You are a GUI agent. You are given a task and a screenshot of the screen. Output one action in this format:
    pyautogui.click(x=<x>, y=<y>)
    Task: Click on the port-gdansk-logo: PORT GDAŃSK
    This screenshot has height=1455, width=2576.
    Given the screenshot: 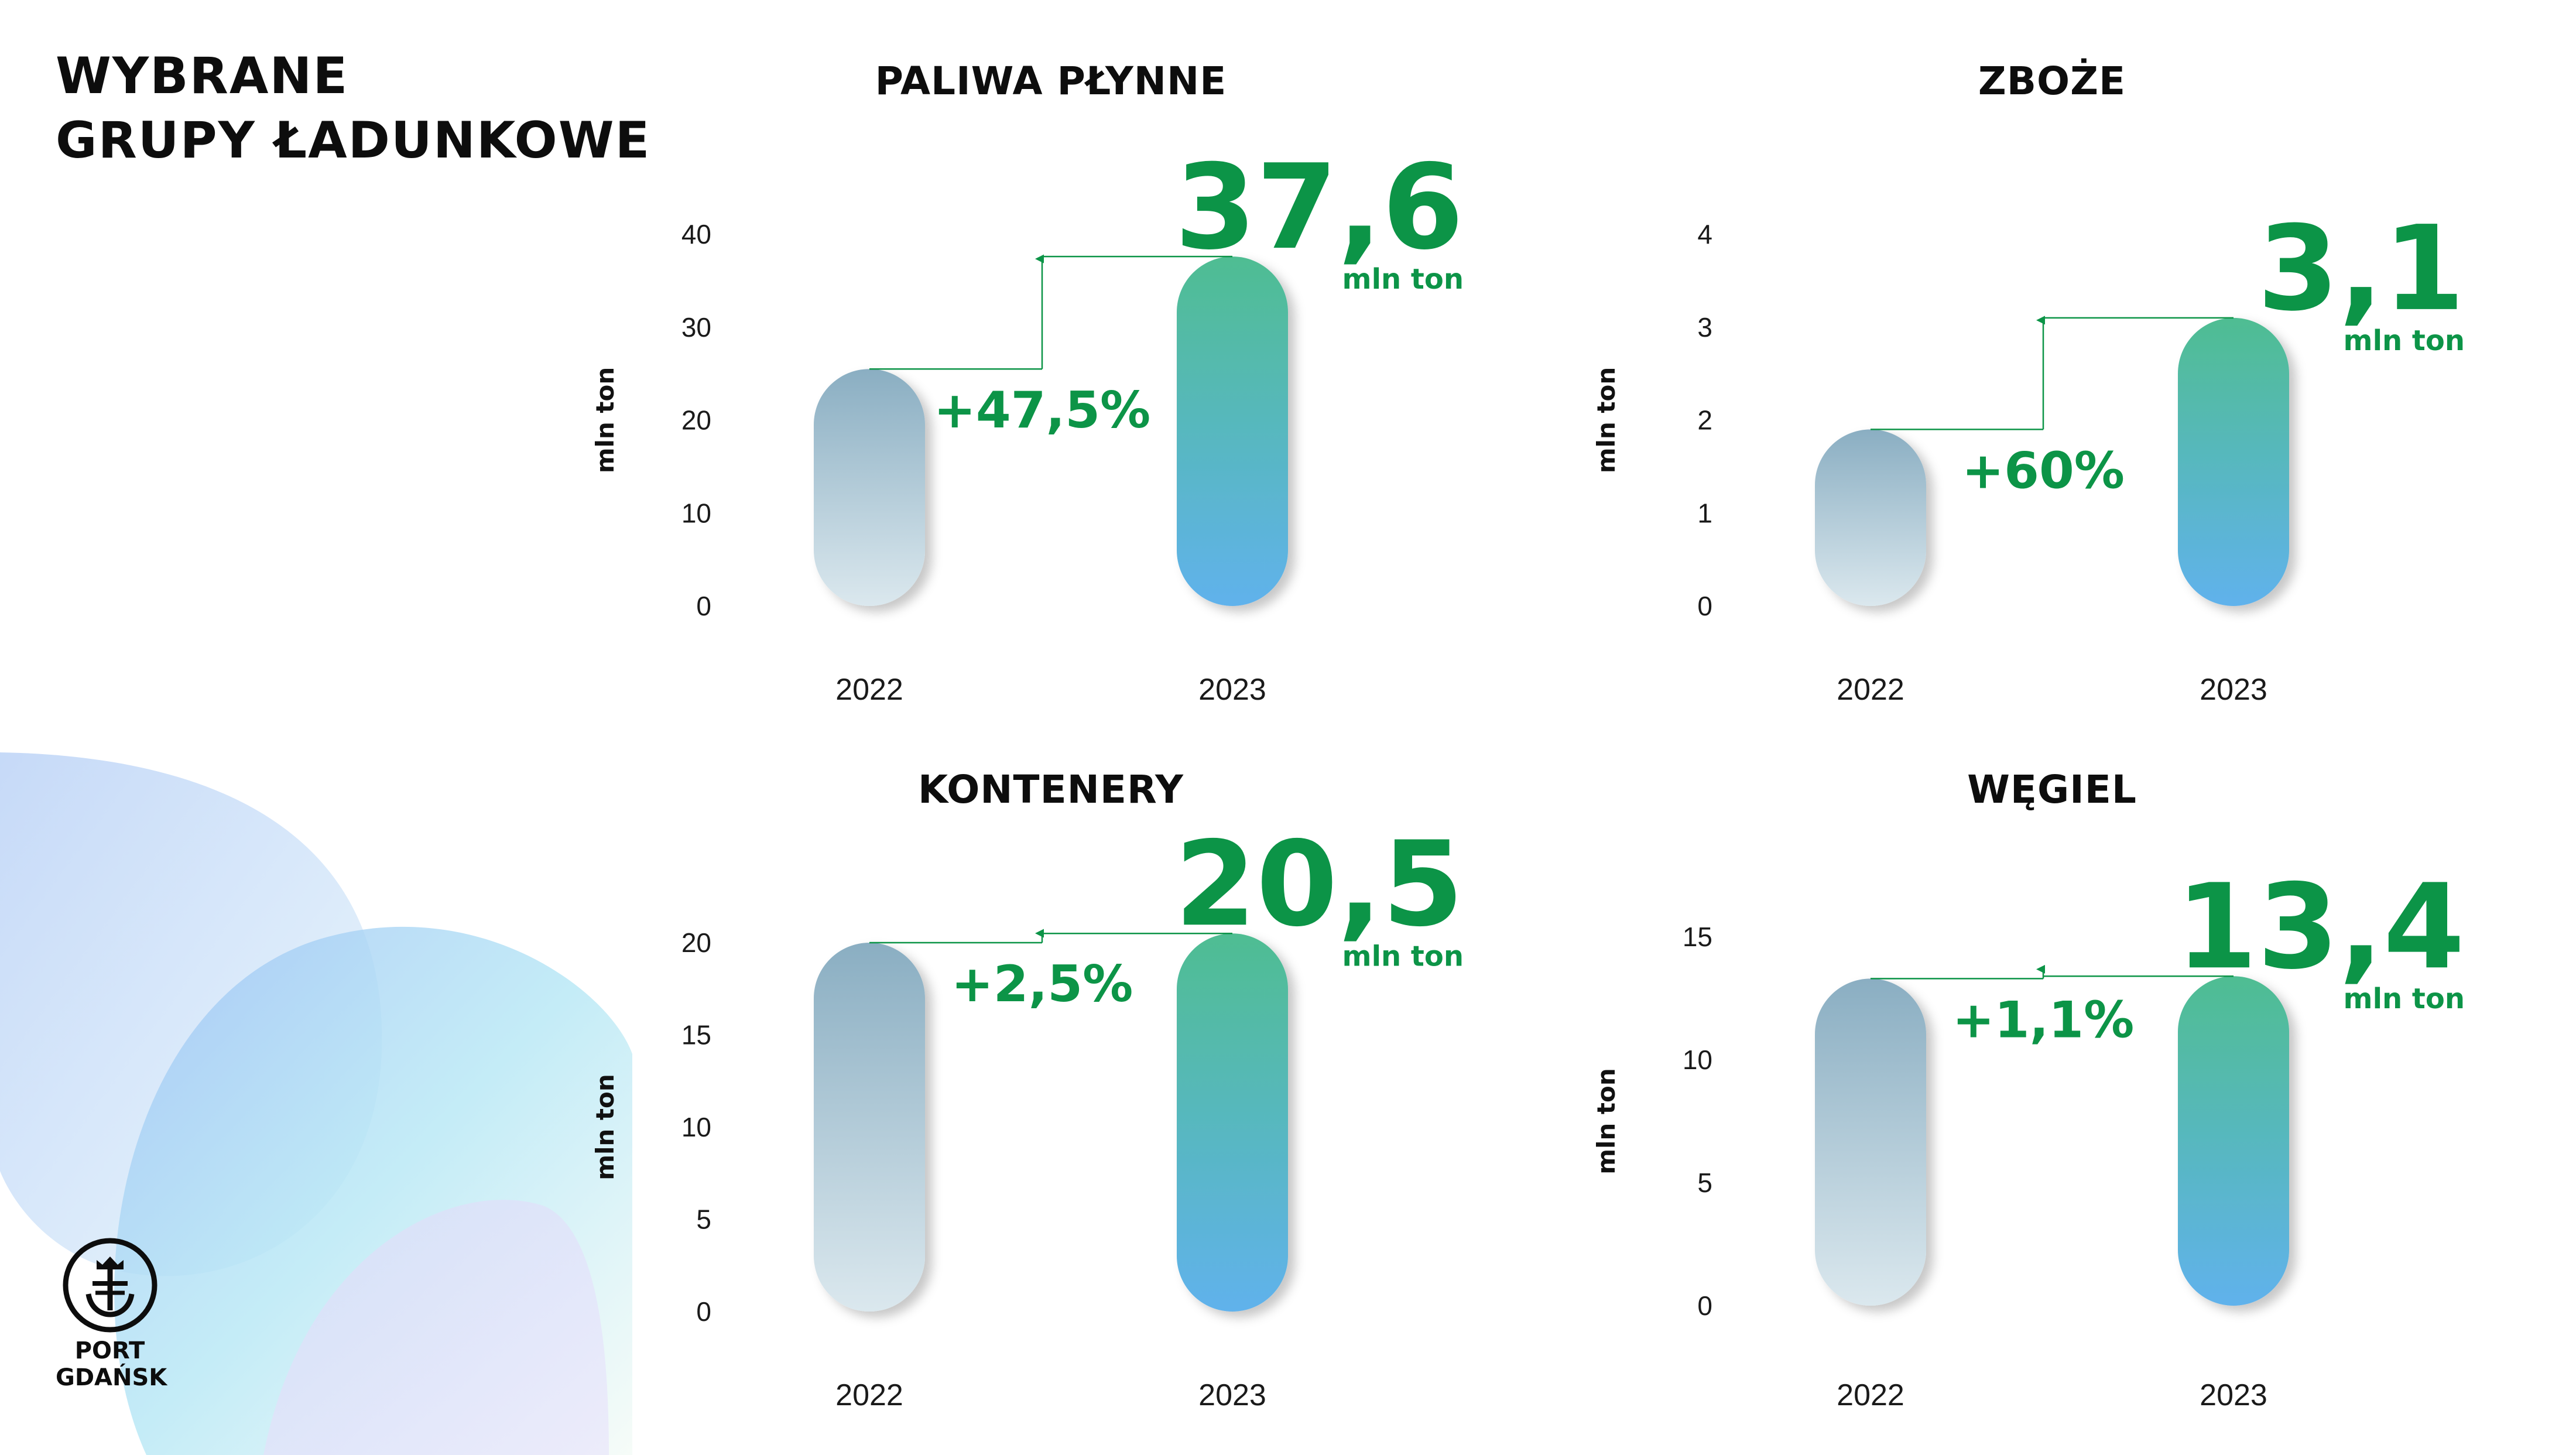 What is the action you would take?
    pyautogui.click(x=111, y=1313)
    